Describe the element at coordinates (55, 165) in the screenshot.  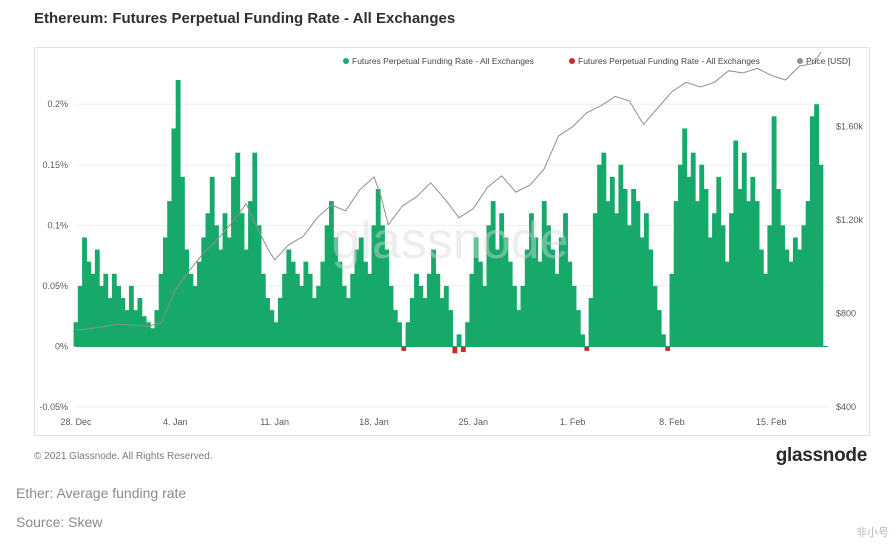
I see `y-left-tick-label: 0.15%` at that location.